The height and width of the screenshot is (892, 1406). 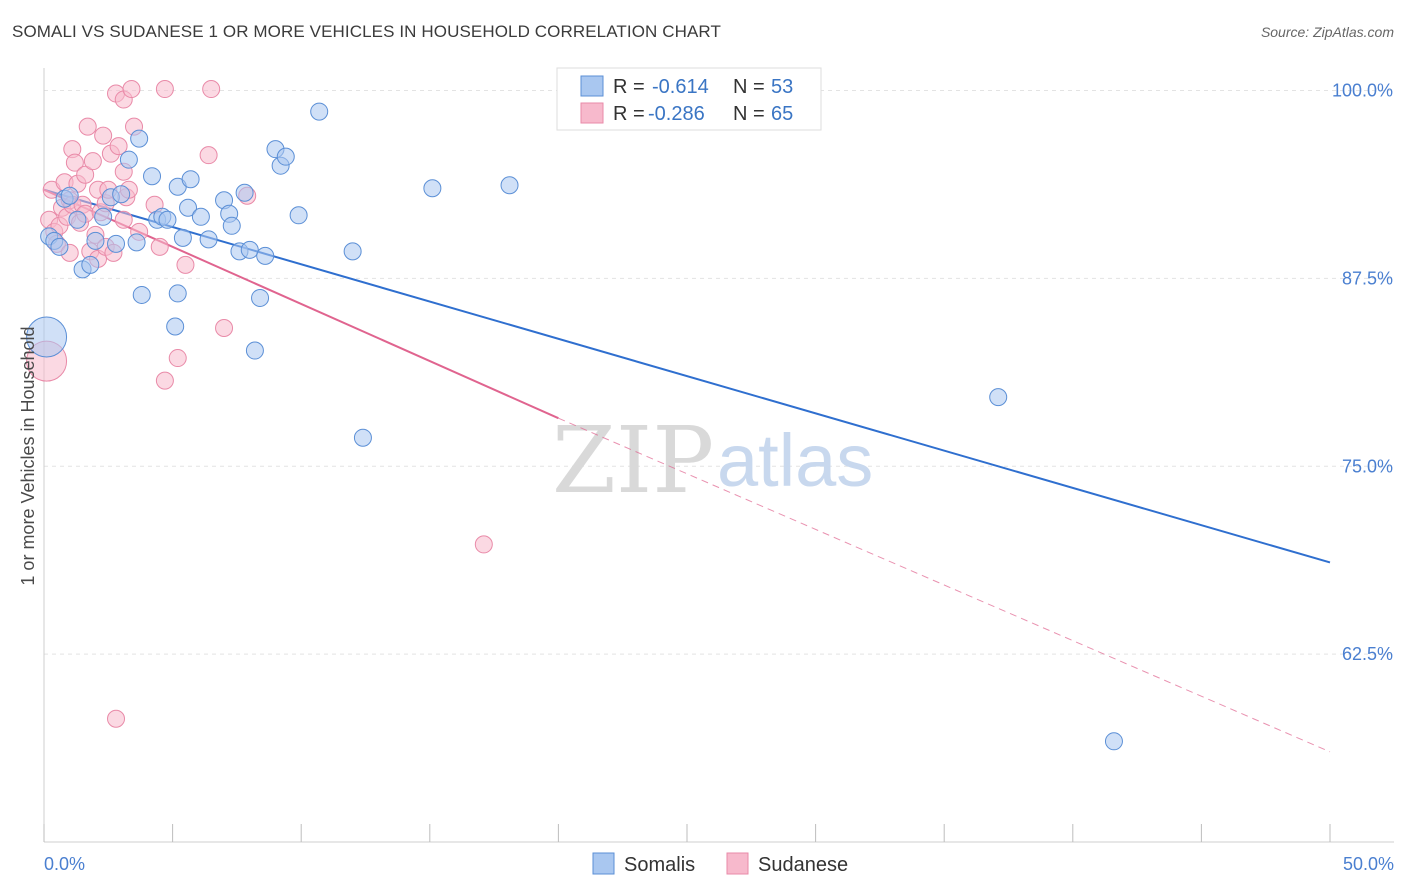 What do you see at coordinates (720, 864) in the screenshot?
I see `series-legend: Somalis Sudanese` at bounding box center [720, 864].